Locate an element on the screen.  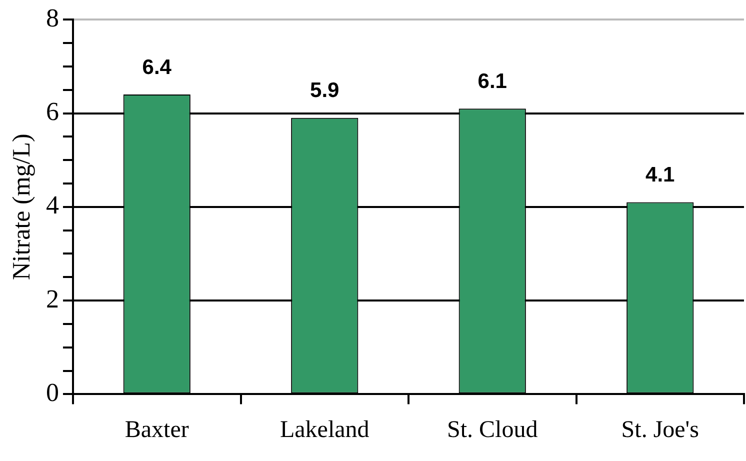
y-tick-label: 2 is located at coordinates (52, 299).